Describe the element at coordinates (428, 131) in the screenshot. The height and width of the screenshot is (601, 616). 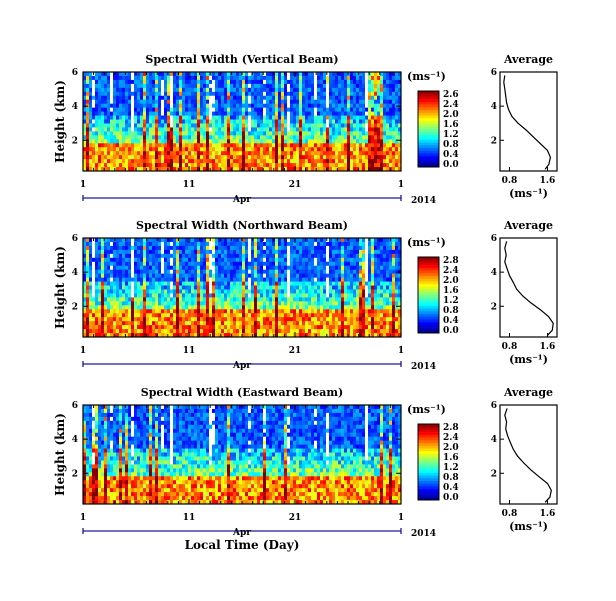
I see `colorbar-swatch` at that location.